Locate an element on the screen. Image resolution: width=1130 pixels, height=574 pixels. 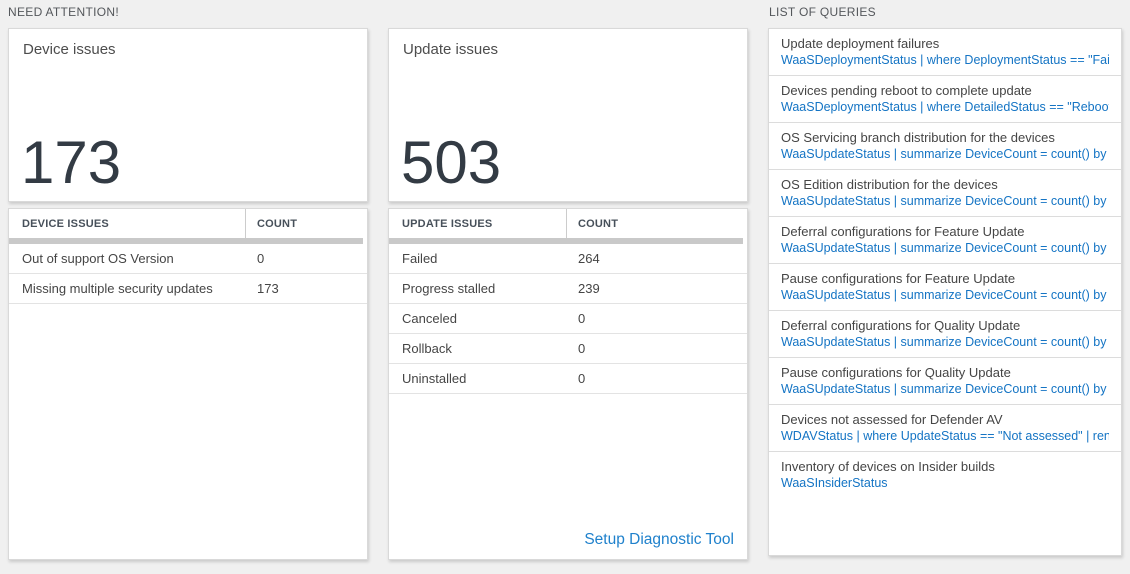
setup-diagnostic-tool-link: Setup Diagnostic Tool is located at coordinates (659, 539).